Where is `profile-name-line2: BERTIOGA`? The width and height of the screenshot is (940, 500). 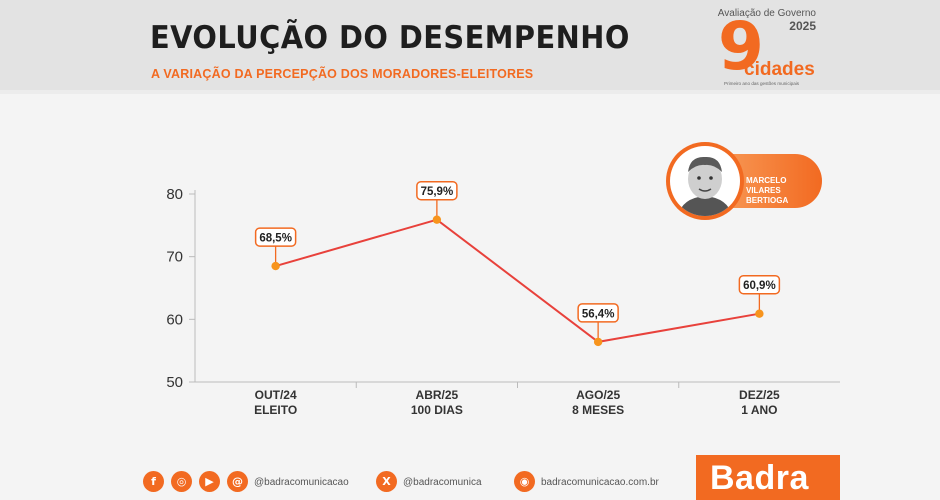 profile-name-line2: BERTIOGA is located at coordinates (767, 200).